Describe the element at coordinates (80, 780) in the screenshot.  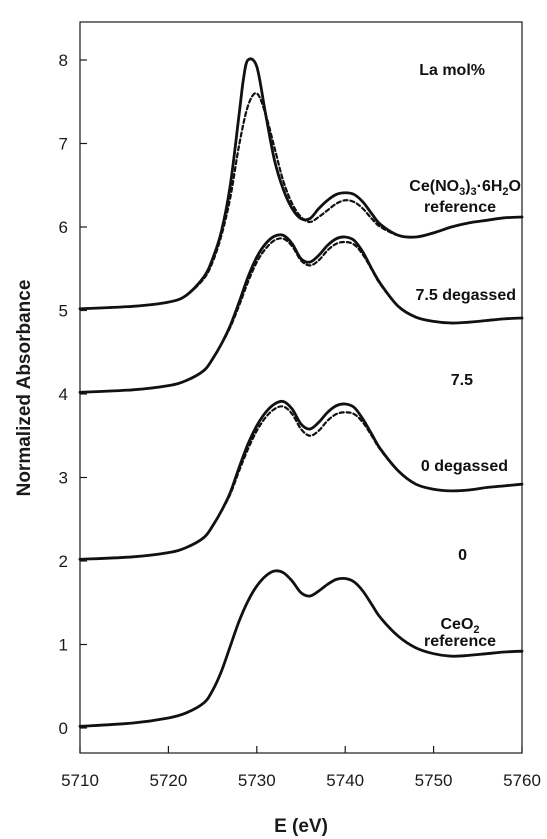
I see `x-tick-label: 5710` at that location.